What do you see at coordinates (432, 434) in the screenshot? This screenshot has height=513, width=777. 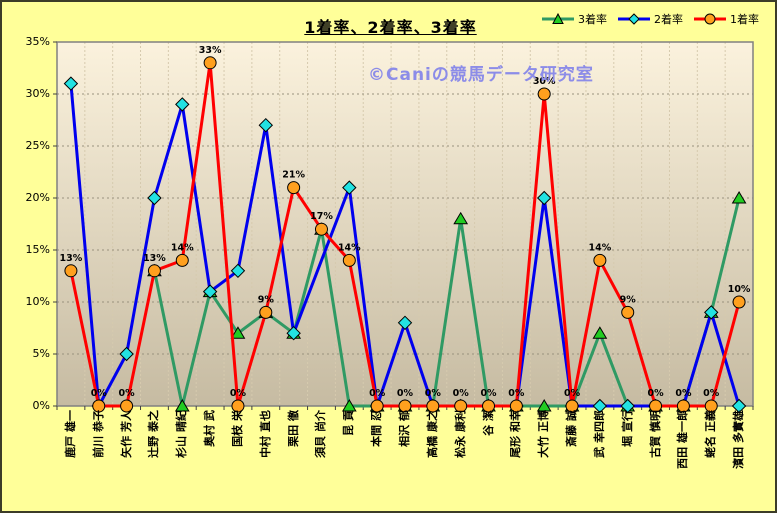 I see `x-axis-label: 高橋 康之` at bounding box center [432, 434].